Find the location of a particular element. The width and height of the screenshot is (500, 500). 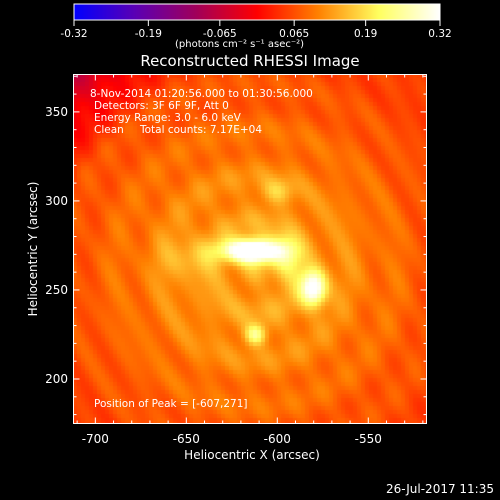

annotation-energy: Energy Range: 3.0 - 6.0 keV is located at coordinates (167, 118).